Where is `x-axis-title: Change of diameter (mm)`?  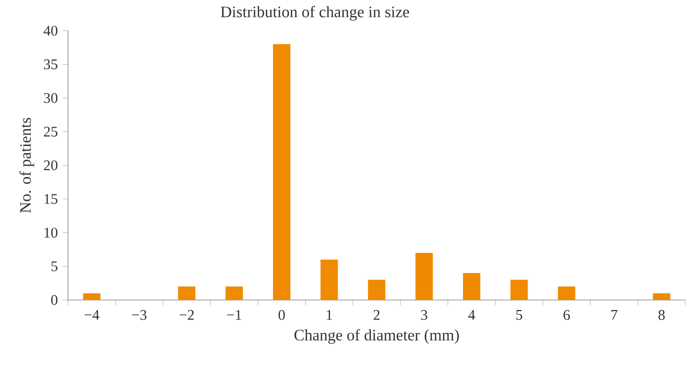
x-axis-title: Change of diameter (mm) is located at coordinates (376, 336).